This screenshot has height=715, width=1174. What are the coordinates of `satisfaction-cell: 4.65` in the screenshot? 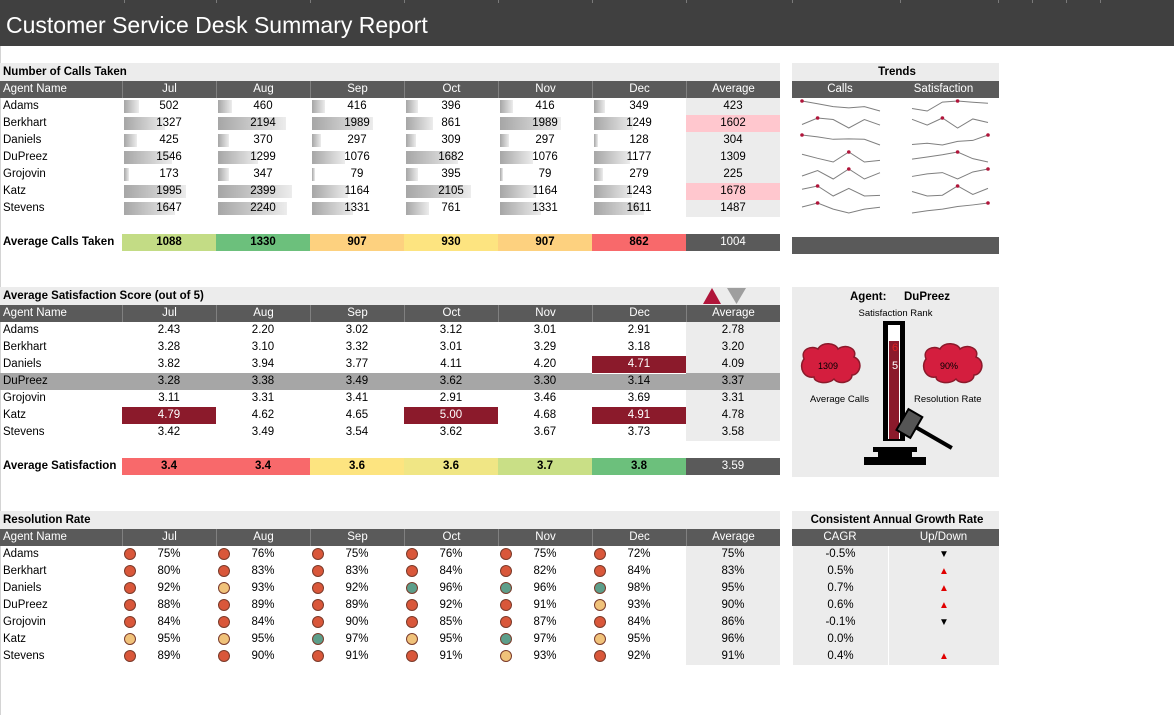 It's located at (357, 415).